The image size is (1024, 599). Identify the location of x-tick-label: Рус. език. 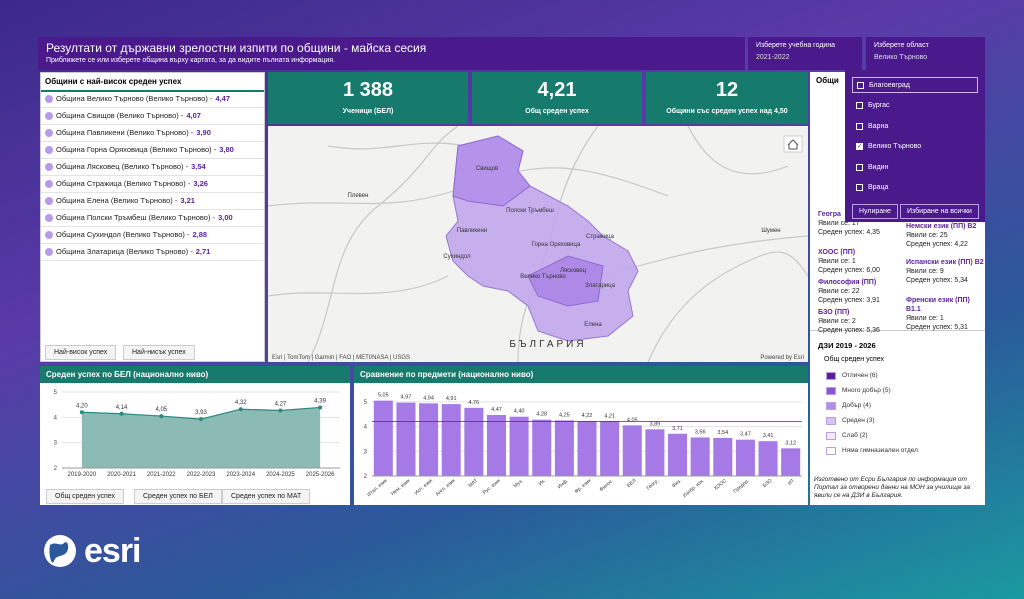
(492, 486).